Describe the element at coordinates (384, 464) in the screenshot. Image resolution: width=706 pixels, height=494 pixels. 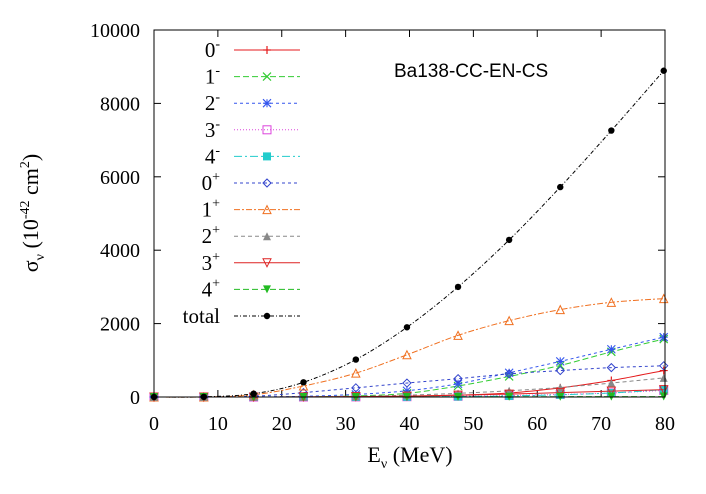
I see `x-axis-label-sub: ν` at that location.